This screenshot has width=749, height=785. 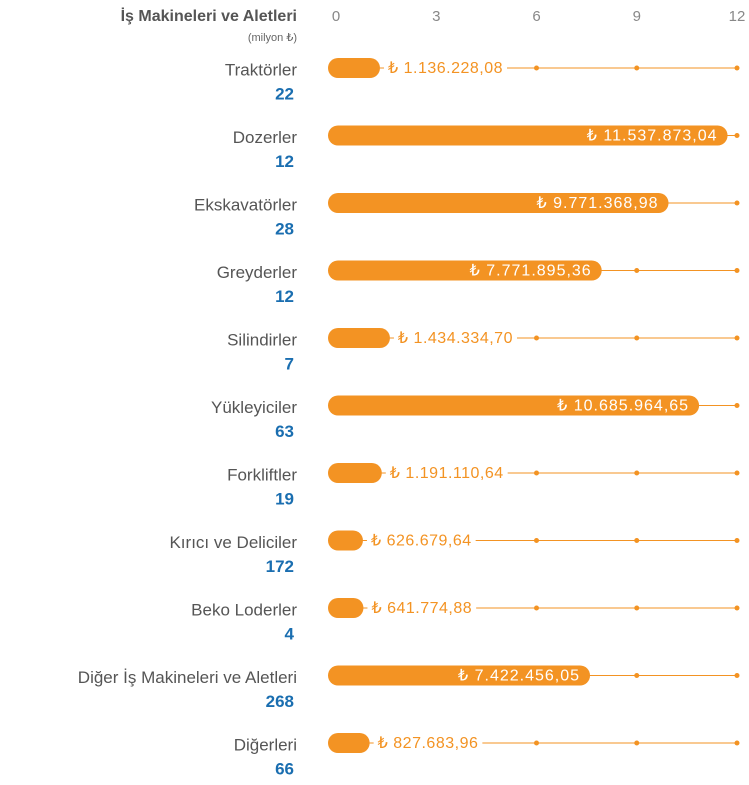 What do you see at coordinates (245, 204) in the screenshot?
I see `category-label: Ekskavatörler` at bounding box center [245, 204].